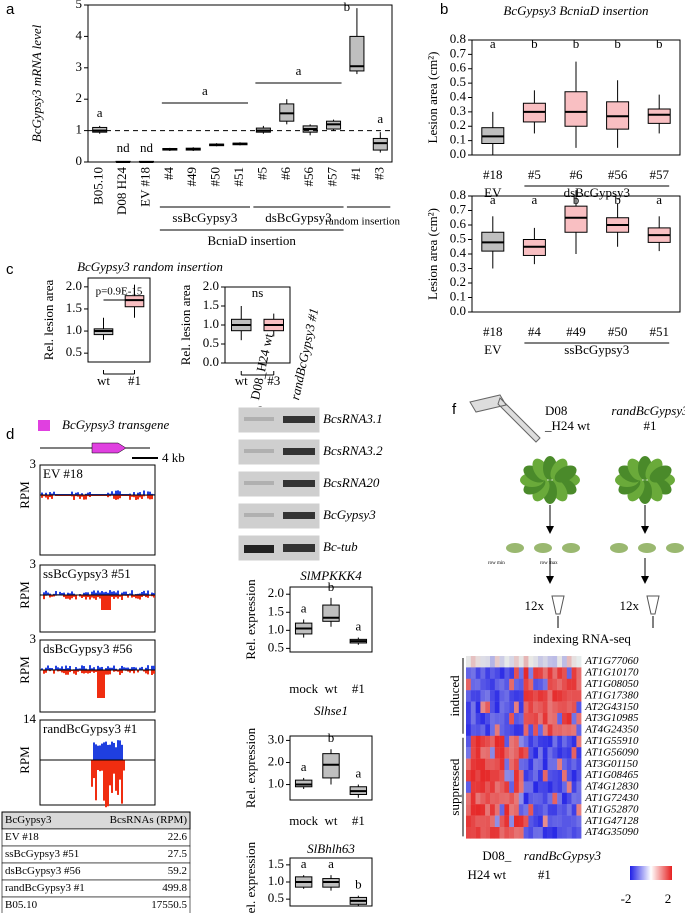 The width and height of the screenshot is (685, 913). Describe the element at coordinates (331, 586) in the screenshot. I see `significance-letter: b` at that location.